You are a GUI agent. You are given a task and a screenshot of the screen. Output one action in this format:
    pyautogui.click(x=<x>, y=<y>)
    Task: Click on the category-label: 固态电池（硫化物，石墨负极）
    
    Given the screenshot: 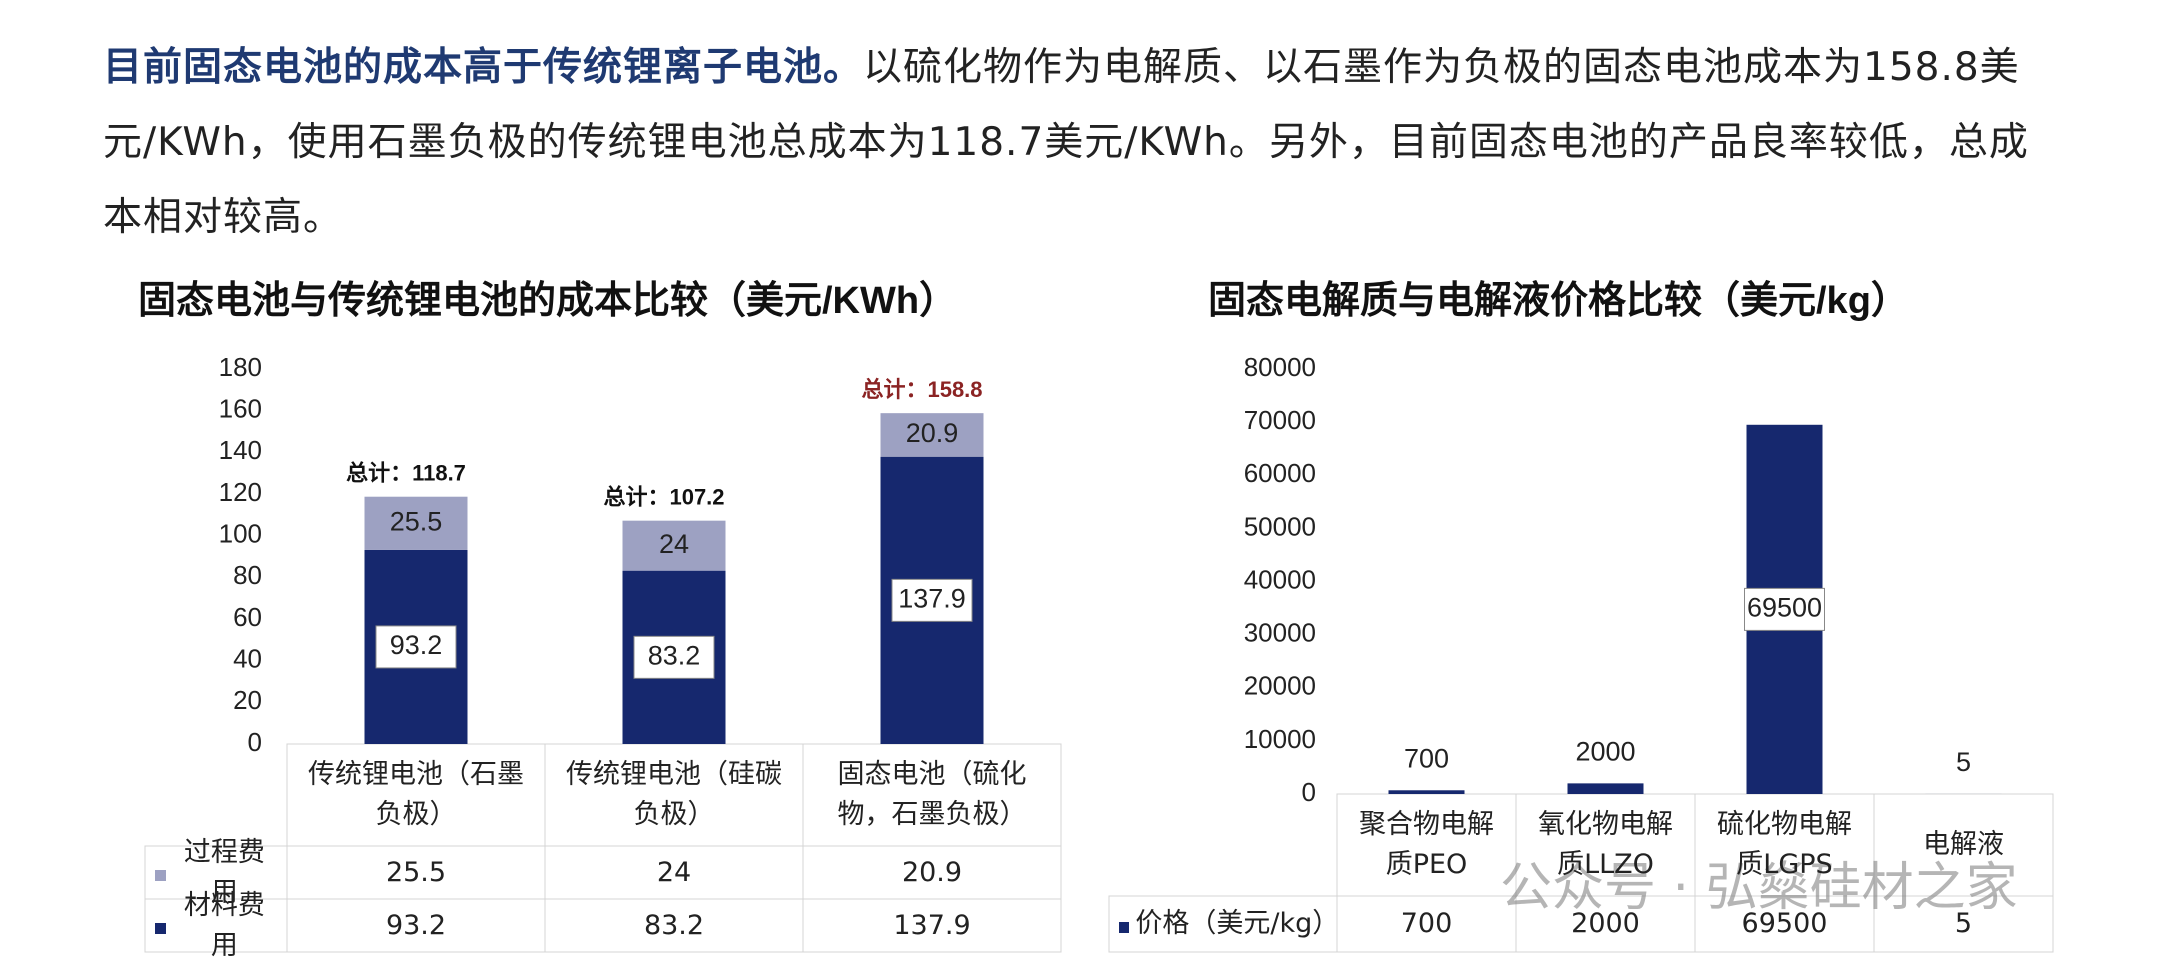 What is the action you would take?
    pyautogui.click(x=932, y=795)
    